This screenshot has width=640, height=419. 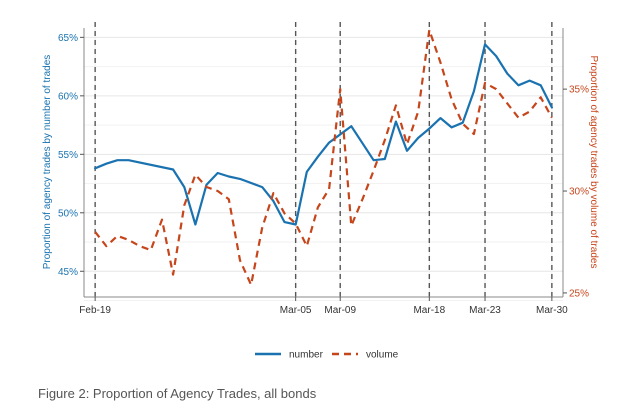 I want to click on y-left-tick-label: 50%, so click(x=68, y=213).